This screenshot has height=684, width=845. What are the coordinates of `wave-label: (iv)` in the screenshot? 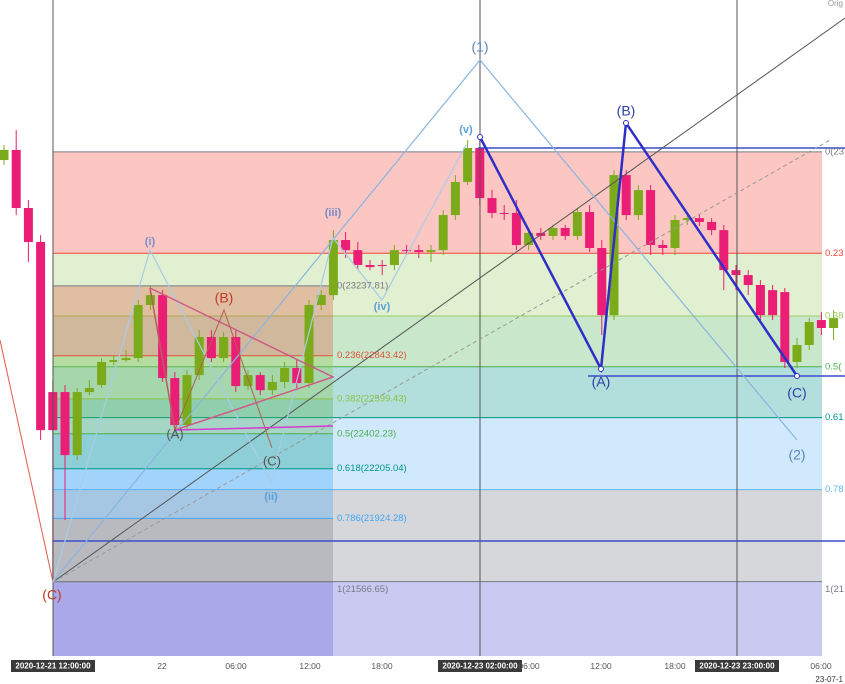 It's located at (382, 307).